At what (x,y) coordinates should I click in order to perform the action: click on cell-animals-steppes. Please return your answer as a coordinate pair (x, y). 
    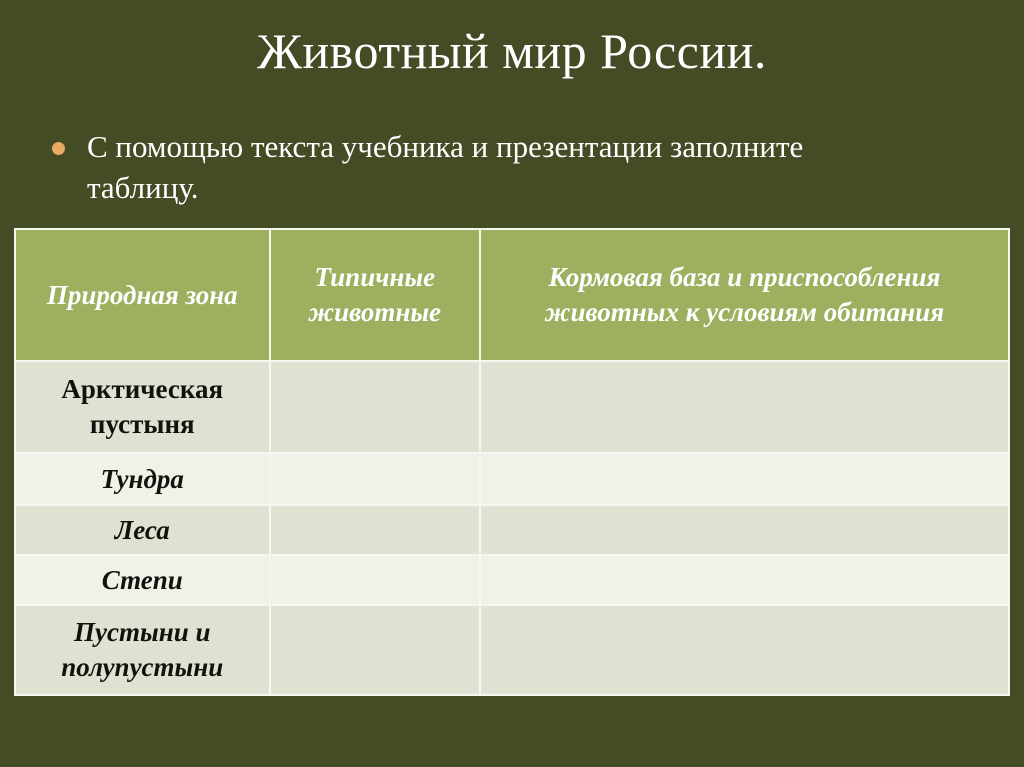
    Looking at the image, I should click on (374, 580).